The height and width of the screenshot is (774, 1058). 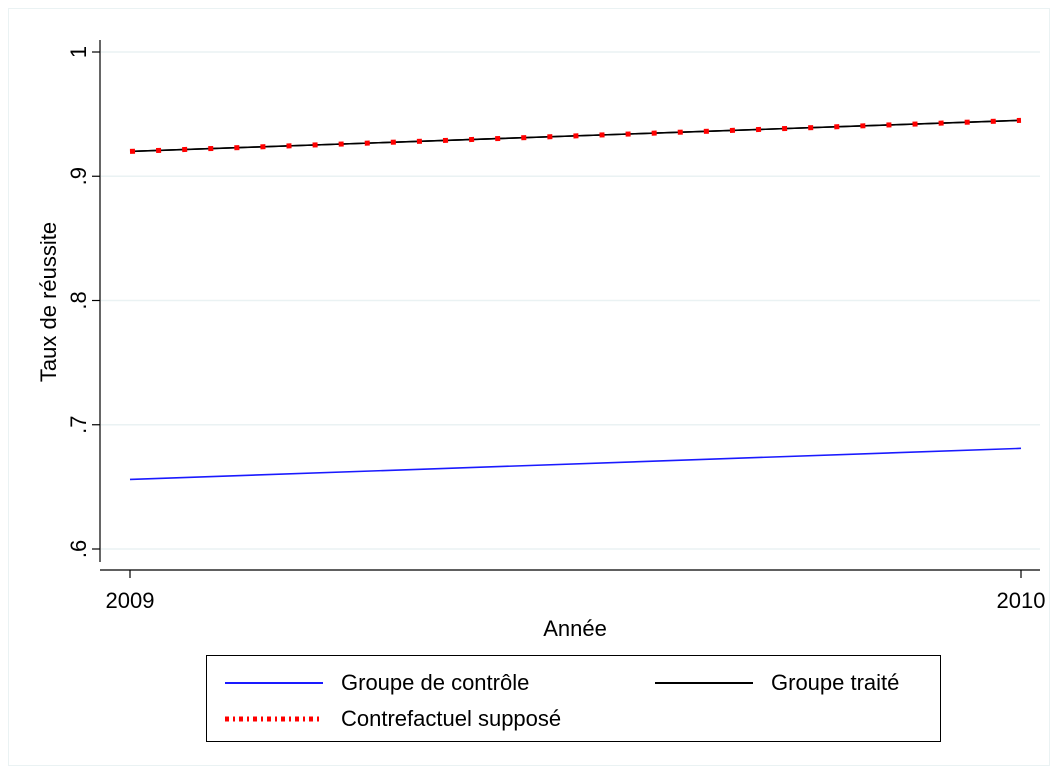 What do you see at coordinates (78, 300) in the screenshot?
I see `y-tick-label: .8` at bounding box center [78, 300].